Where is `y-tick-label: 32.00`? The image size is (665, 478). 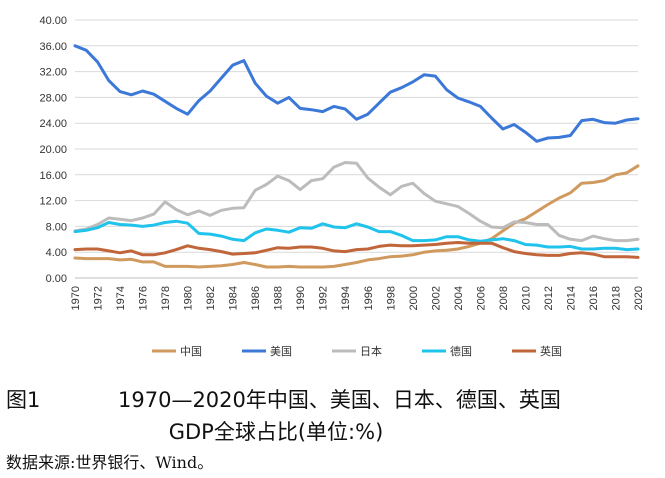 y-tick-label: 32.00 is located at coordinates (53, 73).